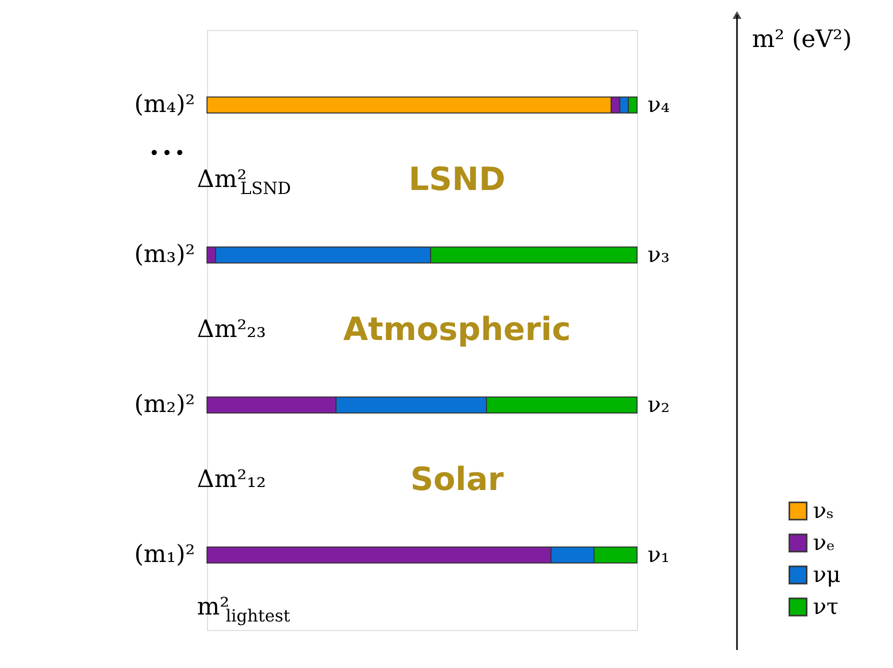  What do you see at coordinates (457, 179) in the screenshot?
I see `annotation: LSND` at bounding box center [457, 179].